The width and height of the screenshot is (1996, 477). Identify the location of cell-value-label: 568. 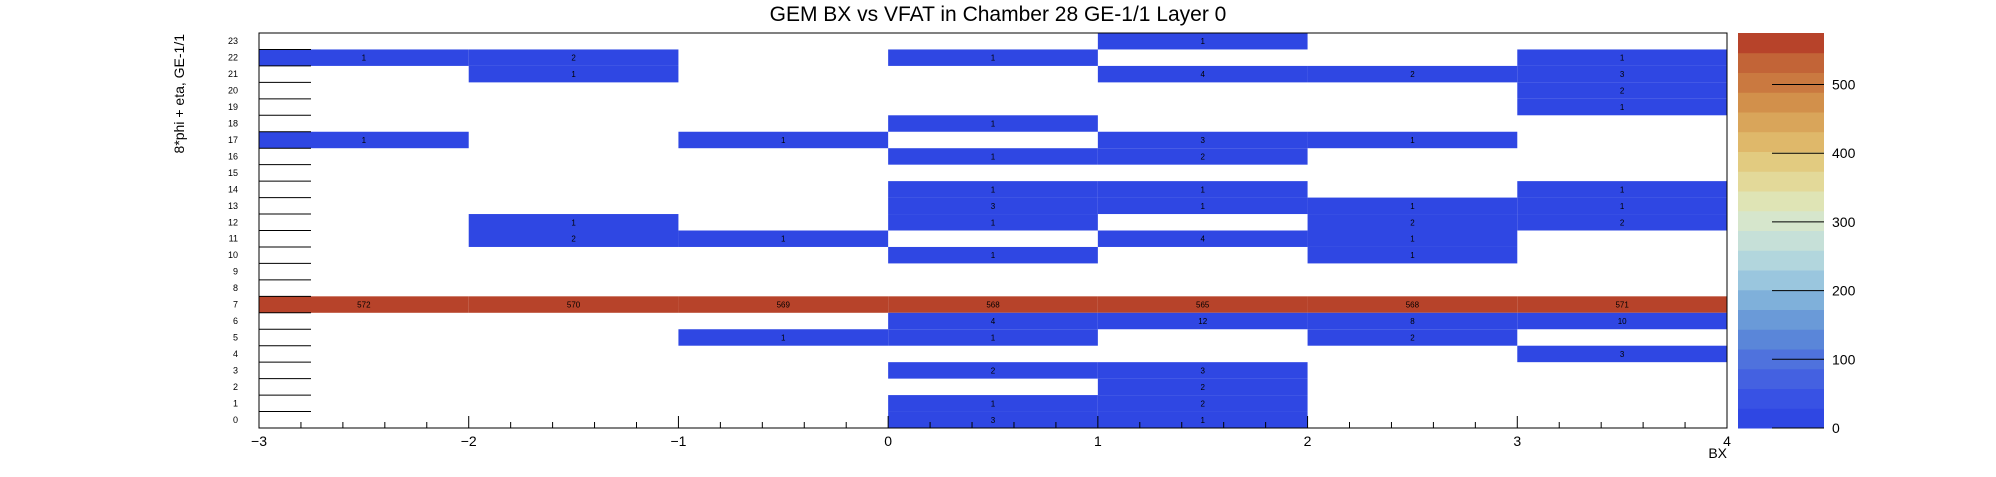
(1413, 305).